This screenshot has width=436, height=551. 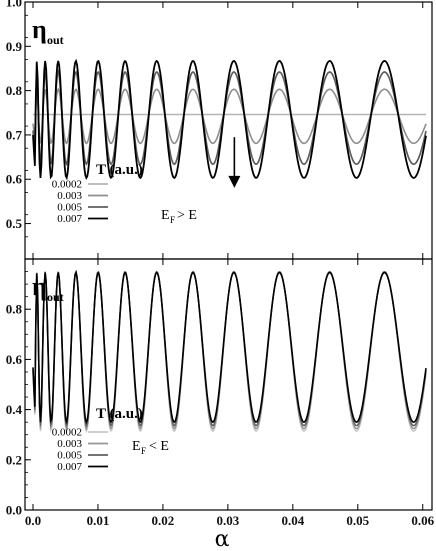 I want to click on bottom-y-tick-label: 0.2, so click(x=14, y=459).